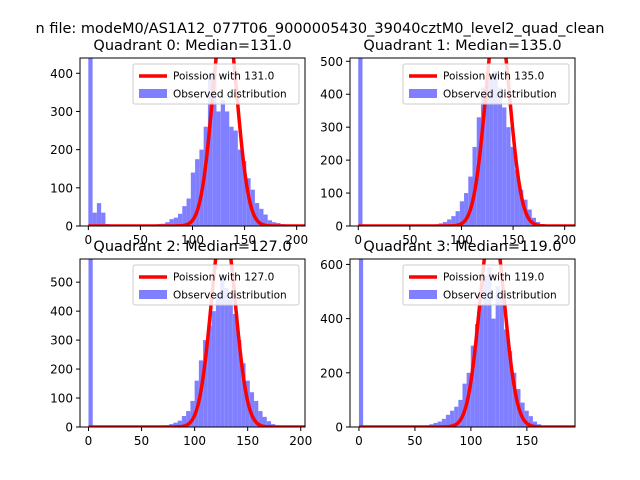 The image size is (640, 480). Describe the element at coordinates (462, 247) in the screenshot. I see `subplot-title: Quadrant 3: Median=119.0` at that location.